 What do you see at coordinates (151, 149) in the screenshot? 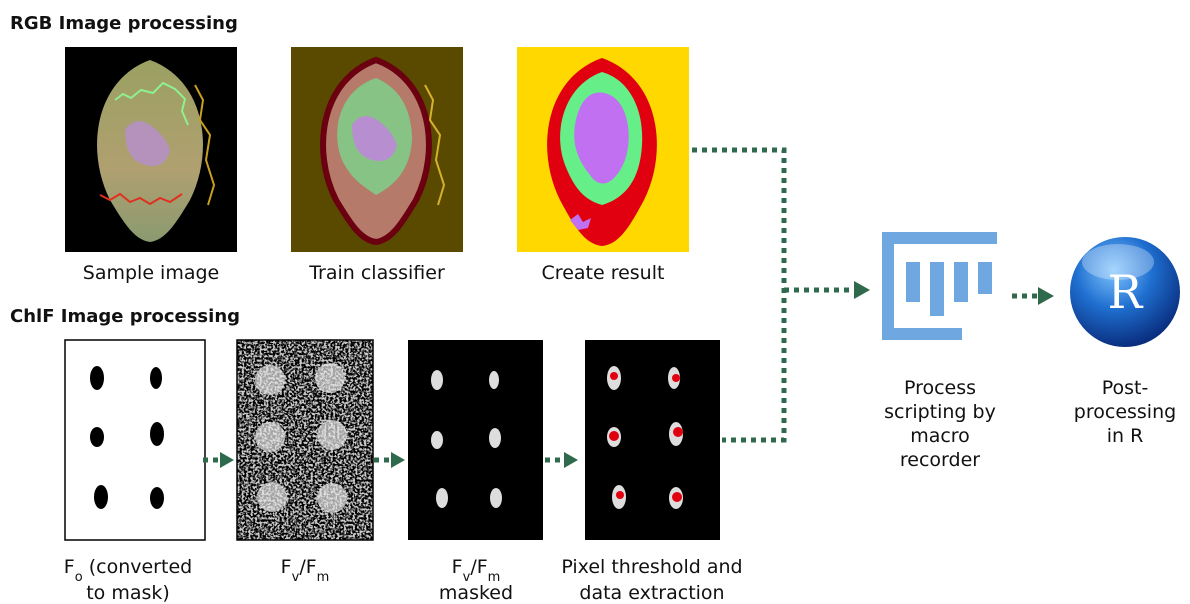
I see `sample-image` at bounding box center [151, 149].